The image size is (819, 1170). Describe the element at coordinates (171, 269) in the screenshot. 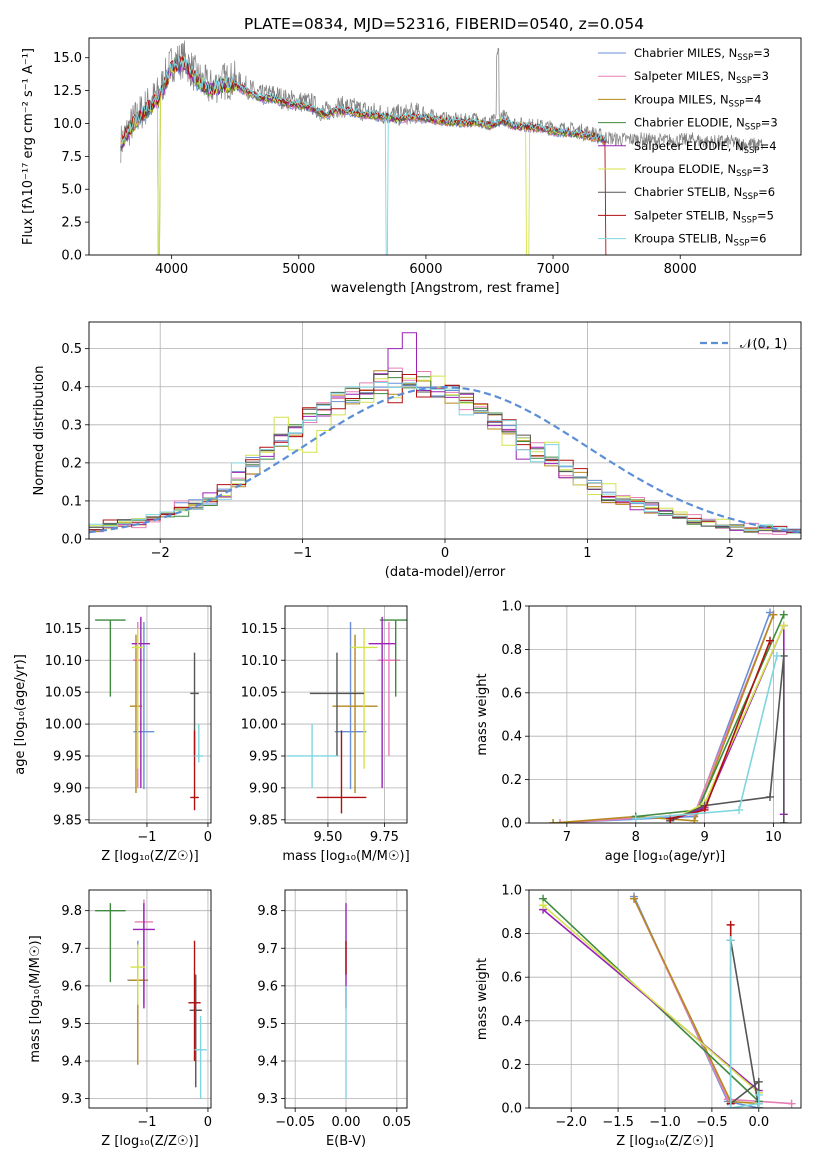

I see `x-tick-label: 4000` at that location.